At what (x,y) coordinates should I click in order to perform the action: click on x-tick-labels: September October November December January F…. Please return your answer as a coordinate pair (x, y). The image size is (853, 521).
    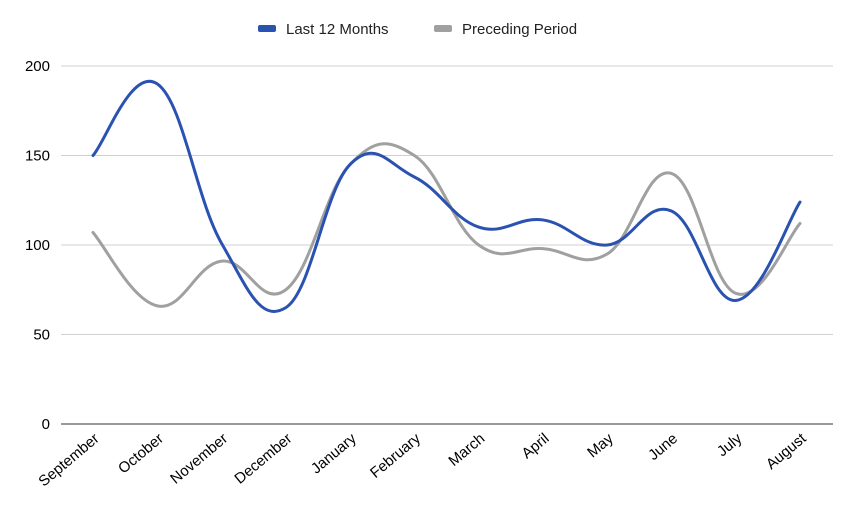
    Looking at the image, I should click on (422, 460).